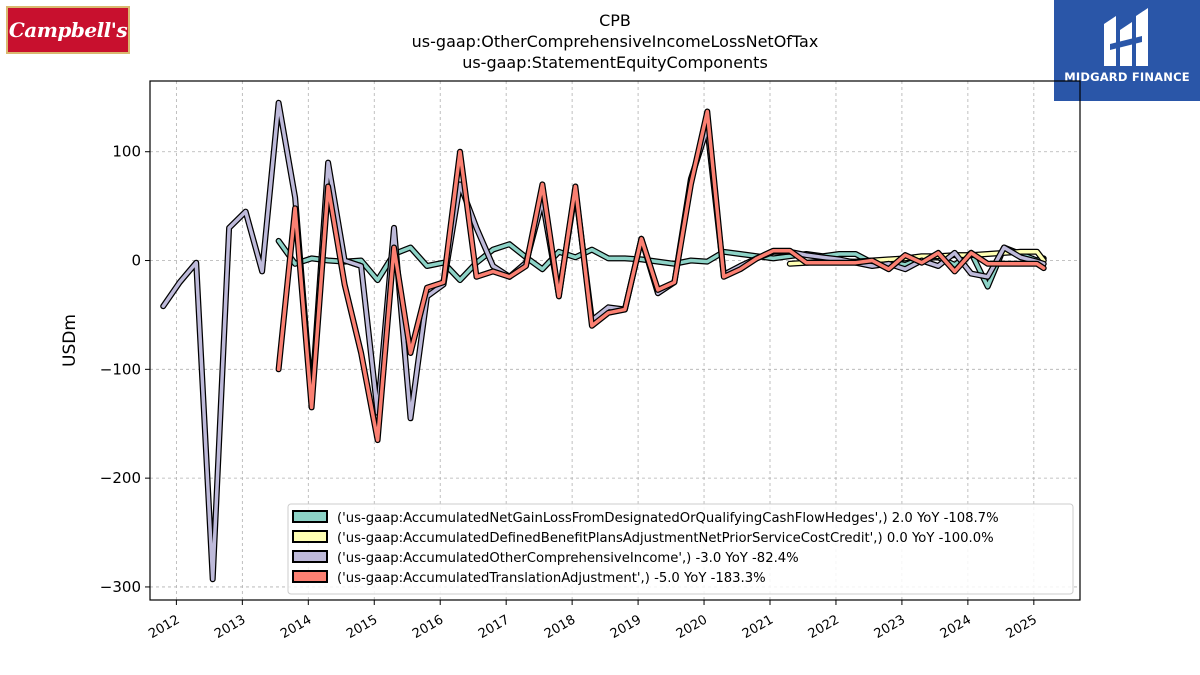  I want to click on chart-title-line: CPB, so click(615, 20).